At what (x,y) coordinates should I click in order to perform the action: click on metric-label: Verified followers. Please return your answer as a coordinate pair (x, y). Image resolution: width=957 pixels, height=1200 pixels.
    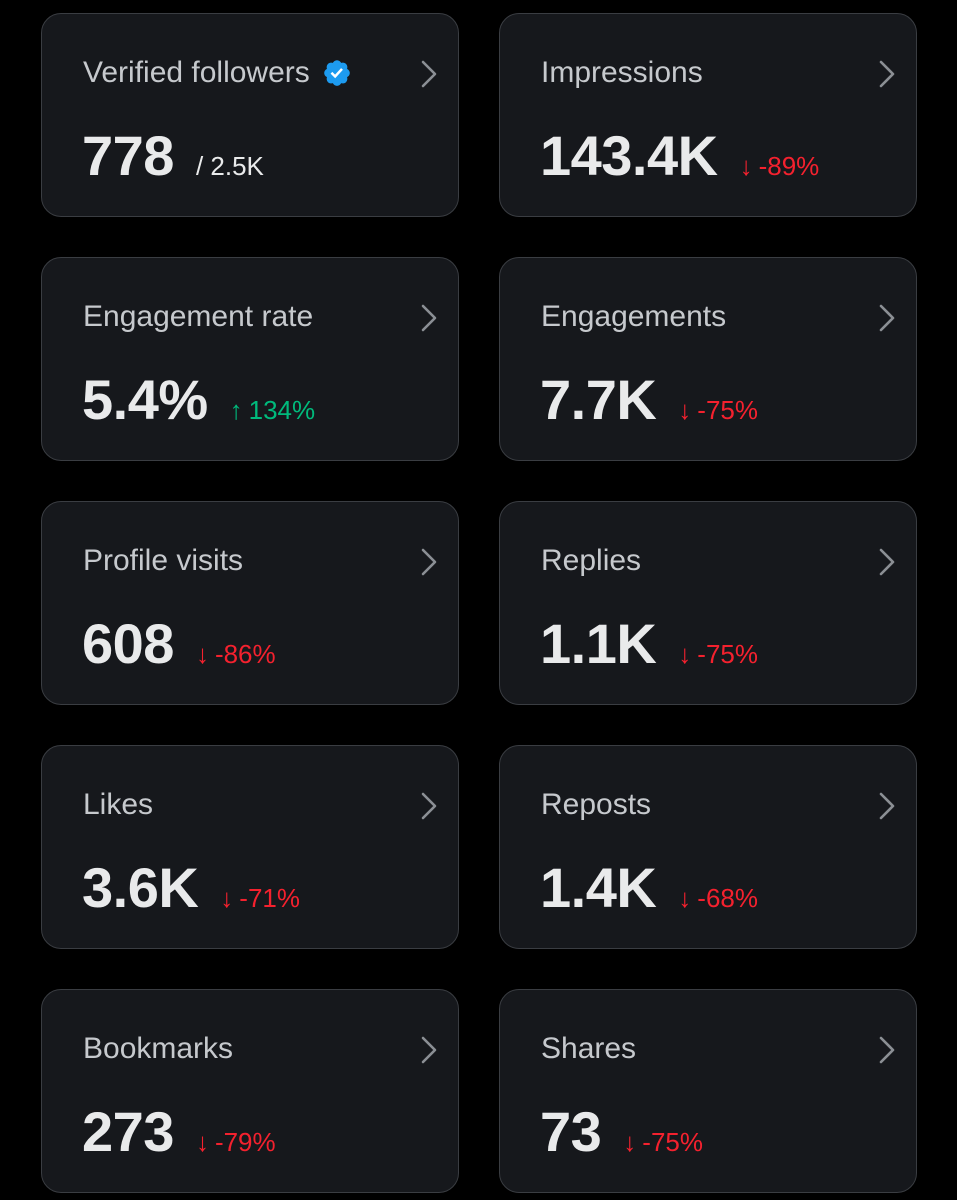
    Looking at the image, I should click on (196, 72).